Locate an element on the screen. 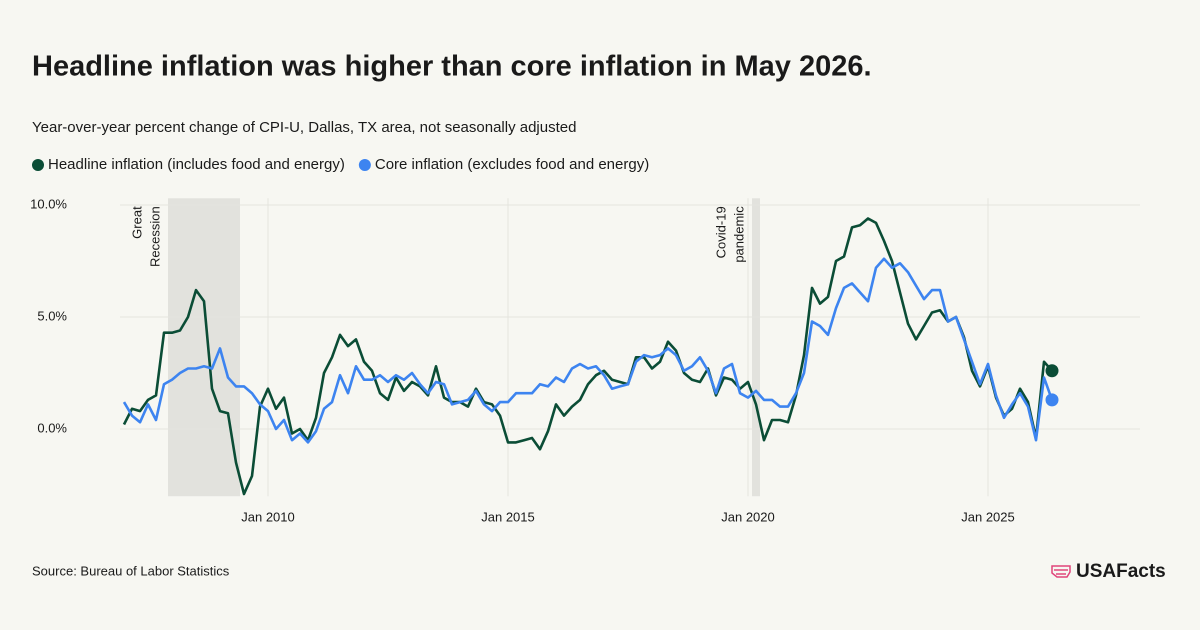 This screenshot has height=630, width=1200. x-tick-label: Jan 2020 is located at coordinates (748, 516).